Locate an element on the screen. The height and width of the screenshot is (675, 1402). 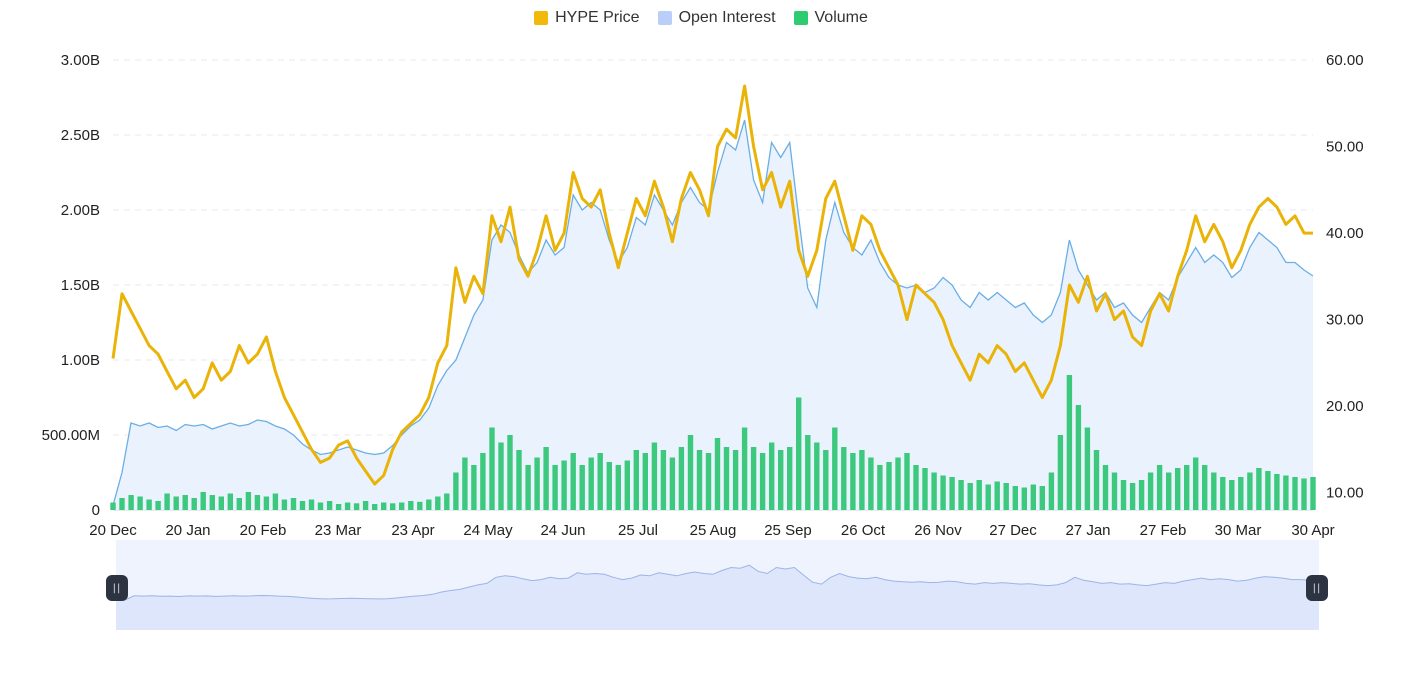
legend-label-open-interest: Open Interest is located at coordinates (727, 17).